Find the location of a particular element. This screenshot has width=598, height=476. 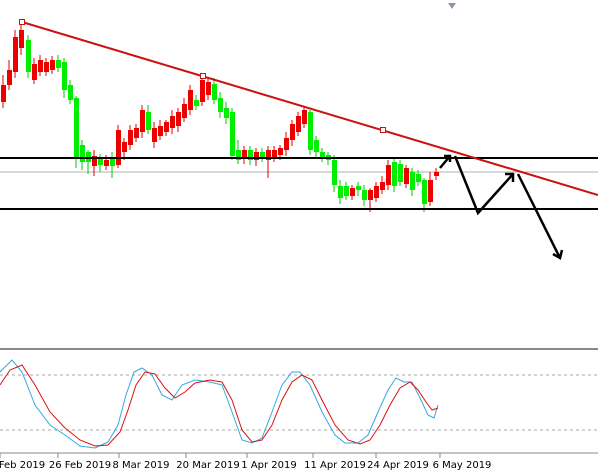

oscillator-main is located at coordinates (219, 404).